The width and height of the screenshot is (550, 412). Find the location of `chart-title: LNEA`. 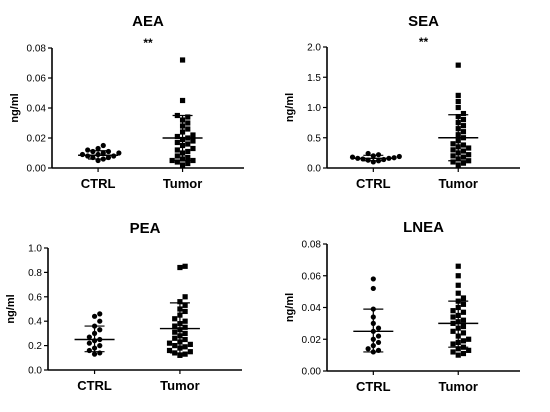

chart-title: LNEA is located at coordinates (423, 227).